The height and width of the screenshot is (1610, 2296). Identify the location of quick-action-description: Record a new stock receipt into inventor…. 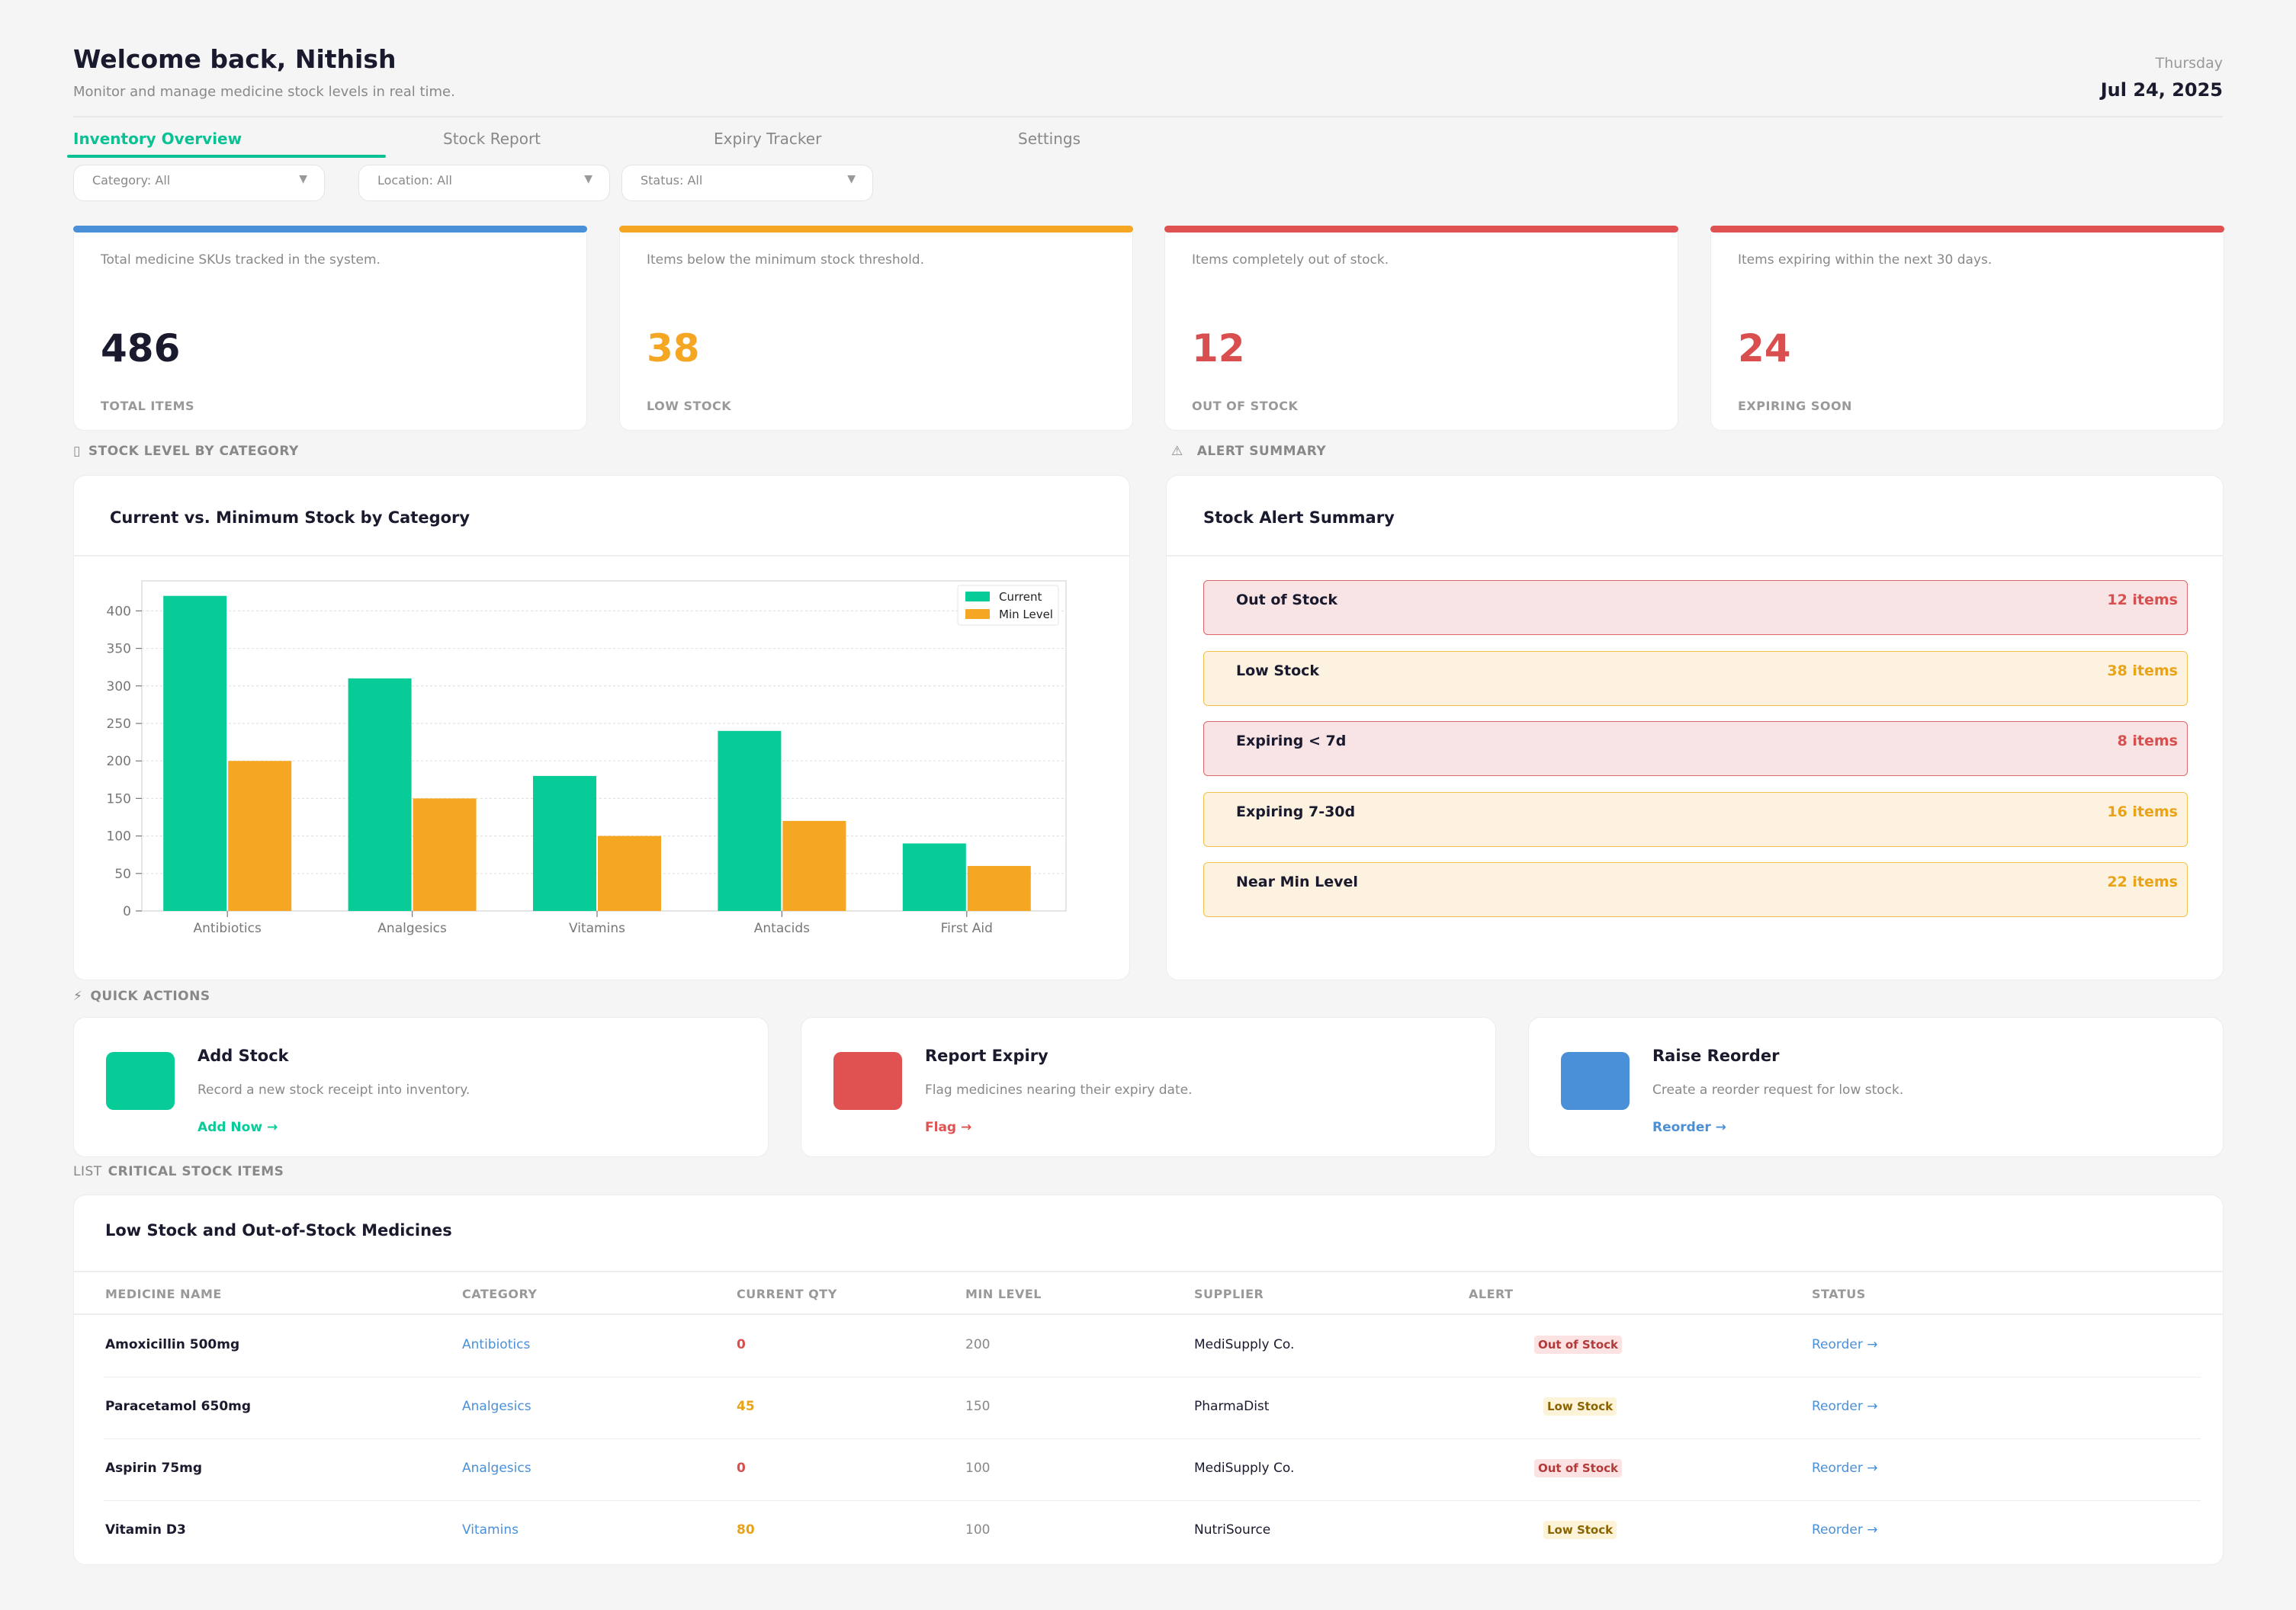
(333, 1090).